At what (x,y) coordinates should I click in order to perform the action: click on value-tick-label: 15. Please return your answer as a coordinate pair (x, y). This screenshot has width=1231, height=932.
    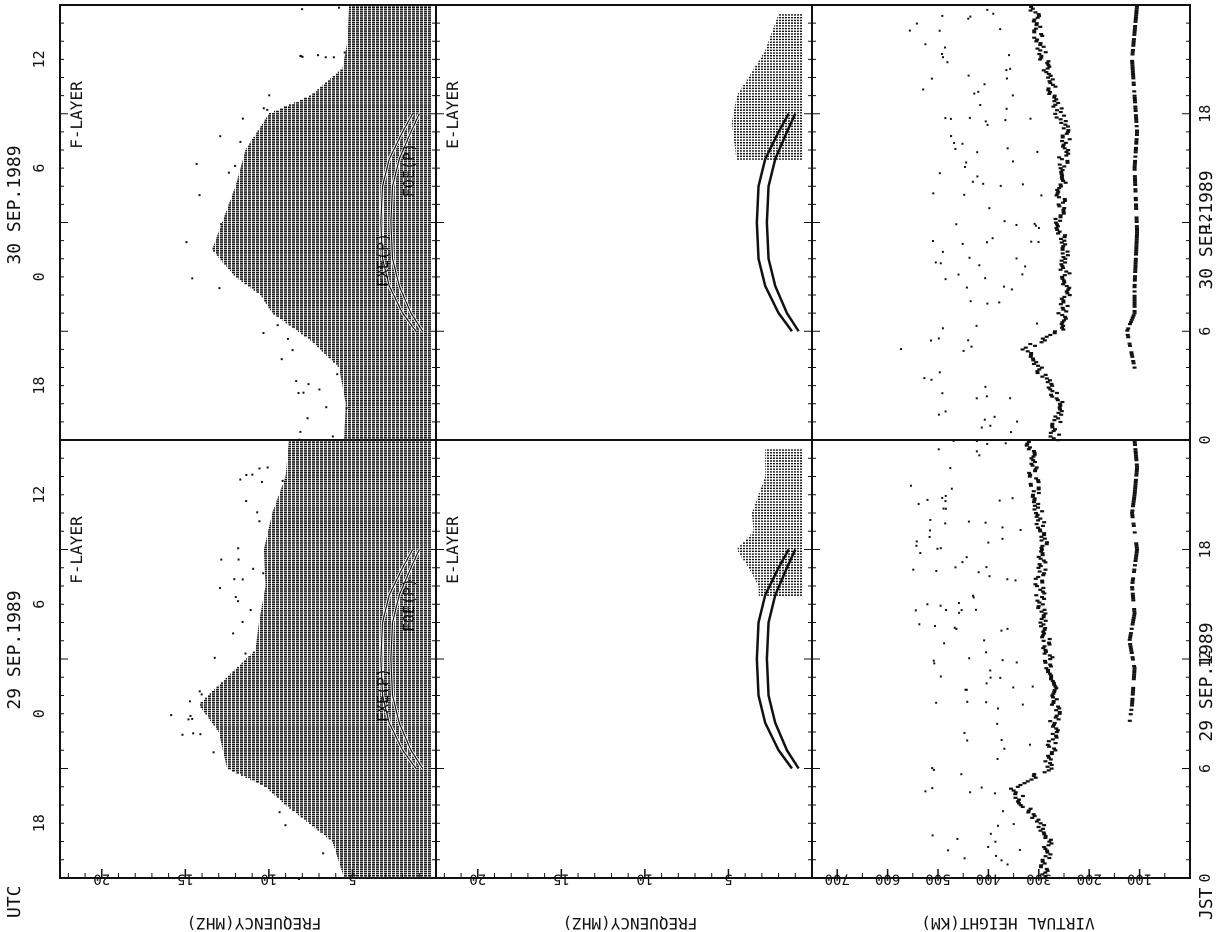
    Looking at the image, I should click on (185, 878).